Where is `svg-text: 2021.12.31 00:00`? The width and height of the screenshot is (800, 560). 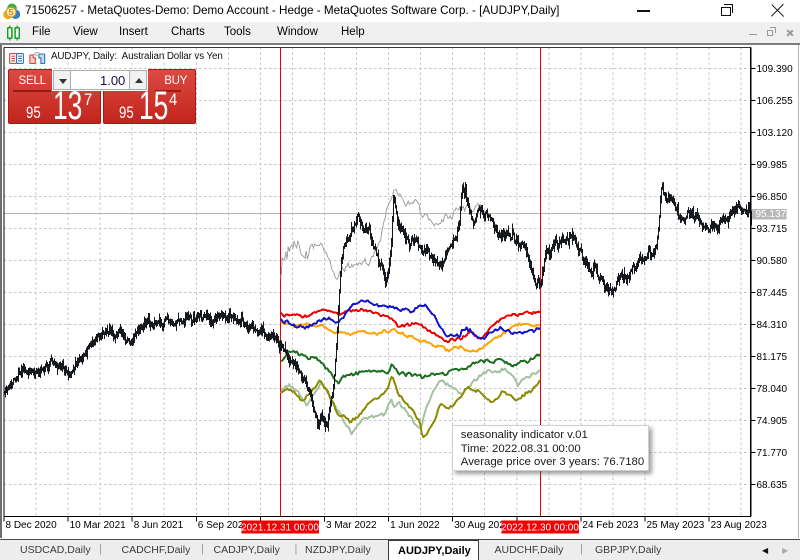 svg-text: 2021.12.31 00:00 is located at coordinates (280, 528).